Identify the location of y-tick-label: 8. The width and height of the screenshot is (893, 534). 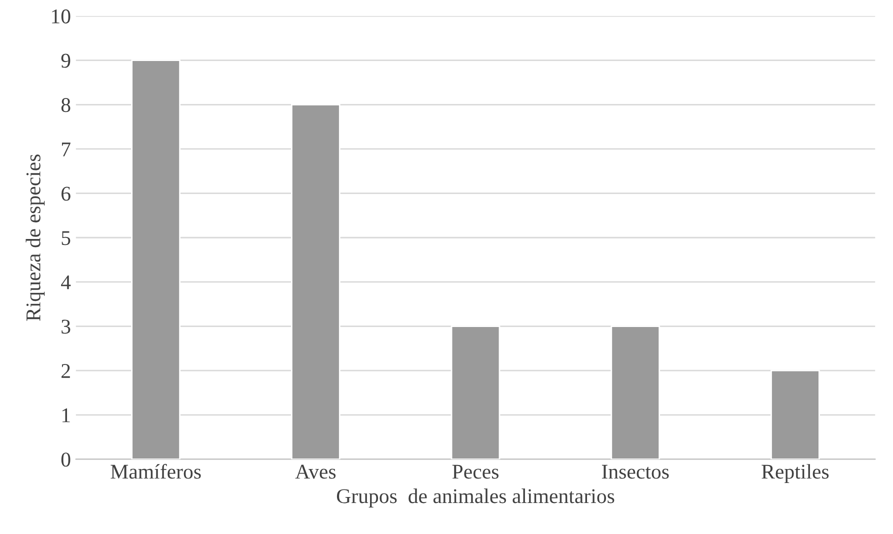
(65, 105).